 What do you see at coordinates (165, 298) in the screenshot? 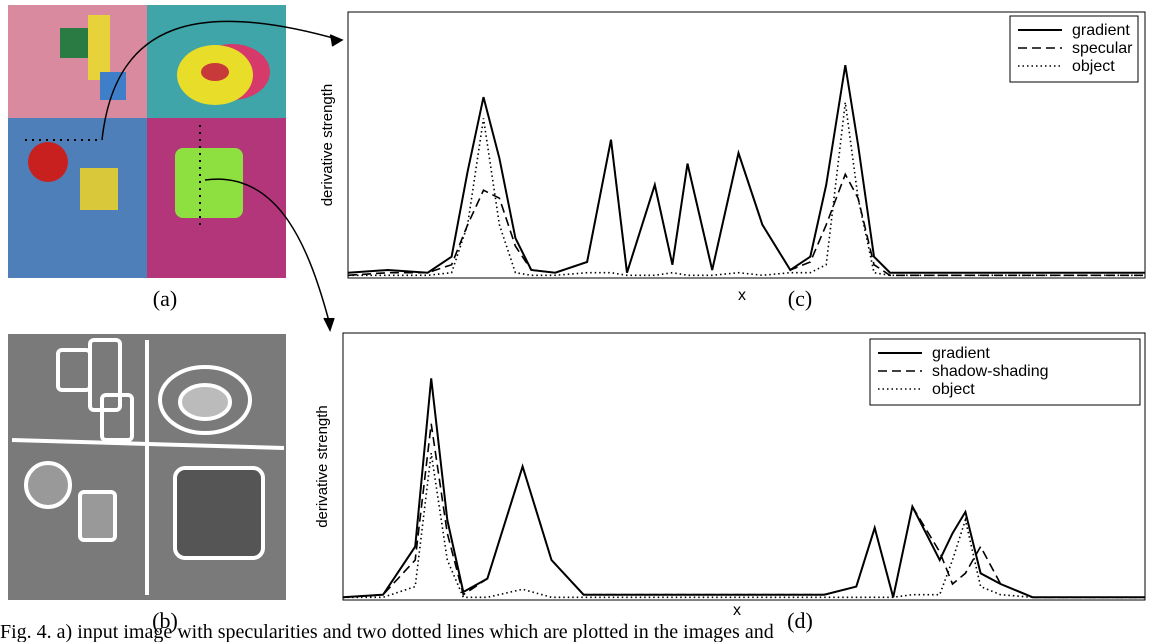
I see `panel-label: (a)` at bounding box center [165, 298].